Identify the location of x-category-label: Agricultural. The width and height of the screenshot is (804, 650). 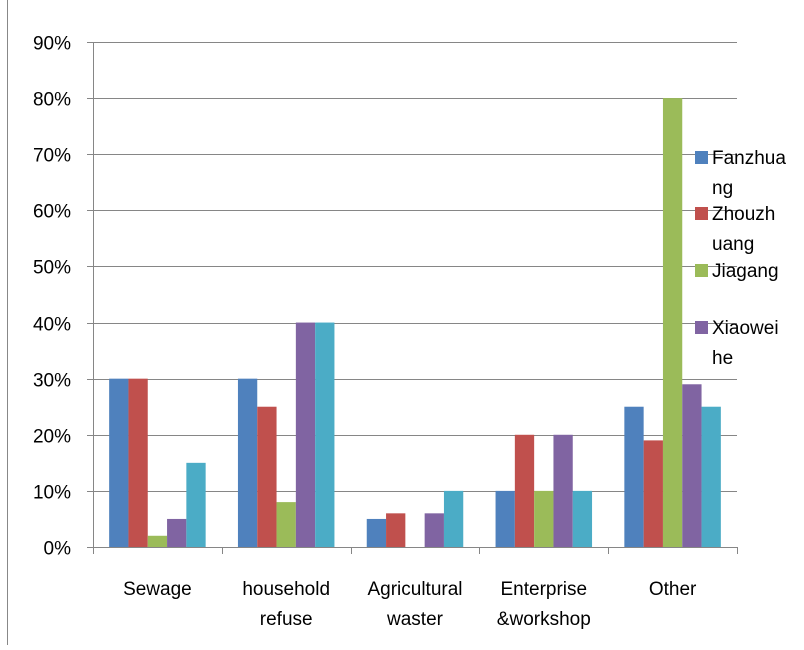
(414, 589).